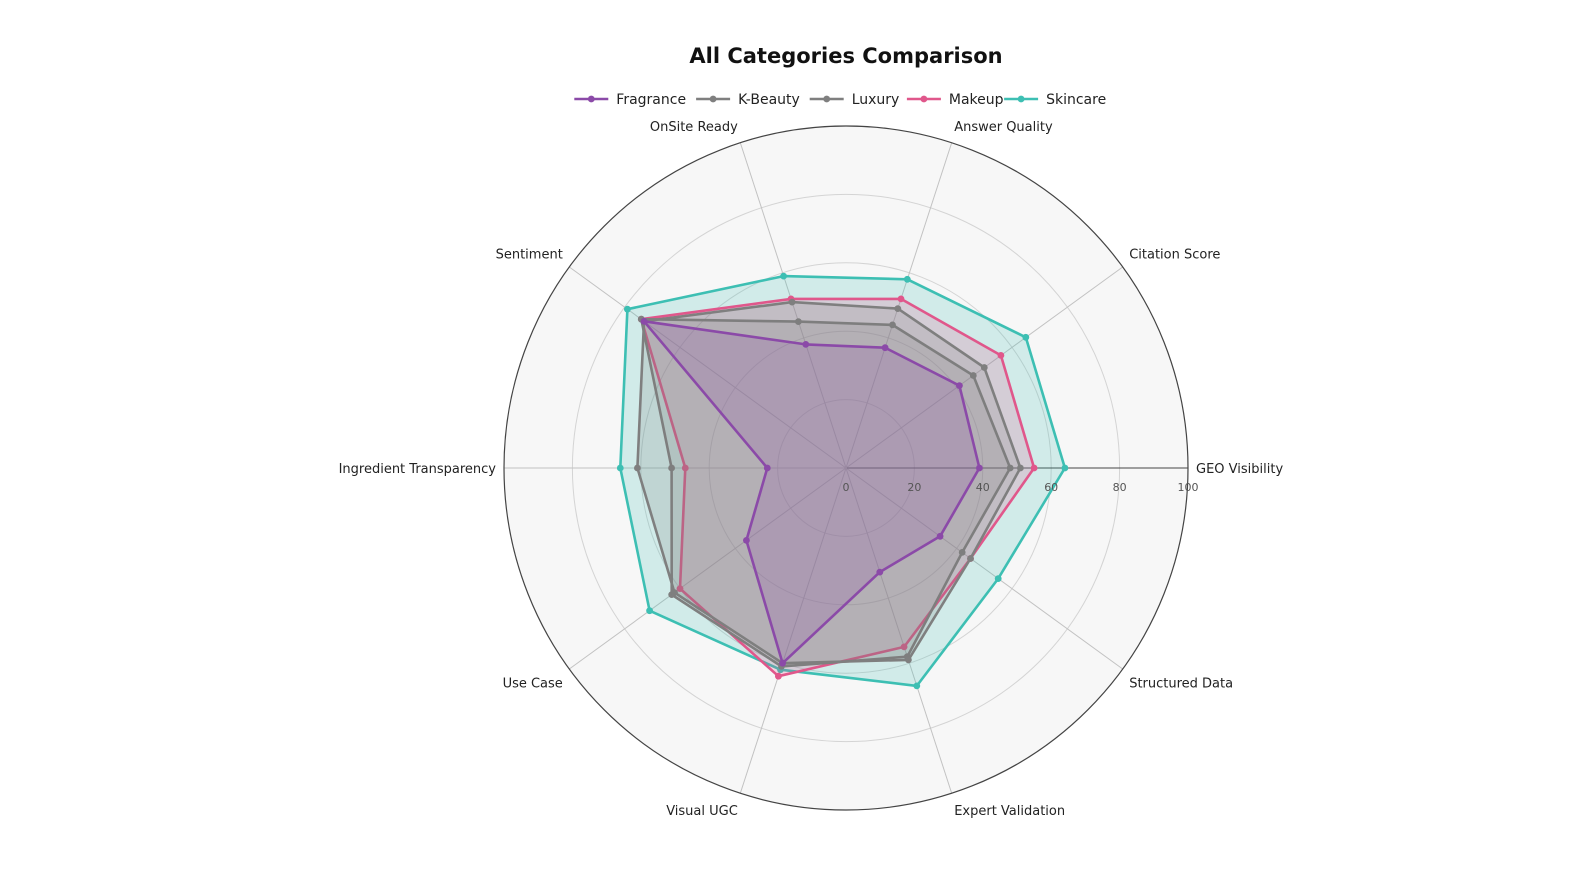  I want to click on legend-label: Makeup, so click(976, 100).